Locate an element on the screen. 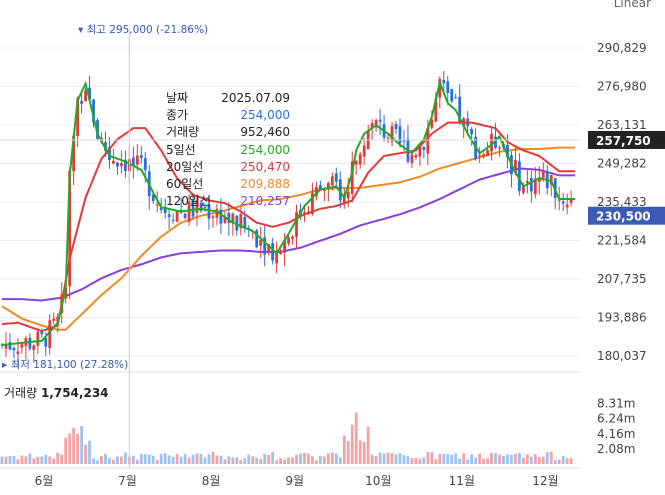  tooltip-row: 거래량 952,460 is located at coordinates (228, 132).